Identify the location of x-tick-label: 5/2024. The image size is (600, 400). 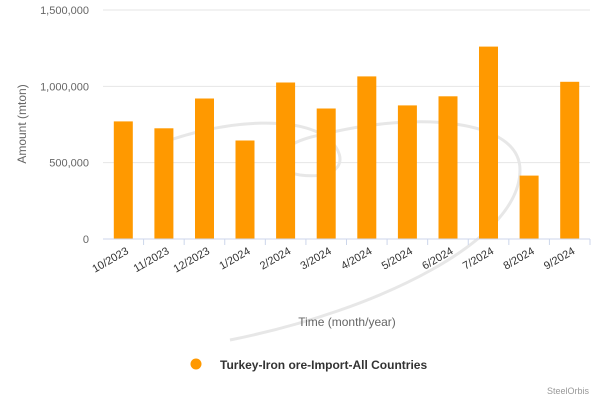
(397, 258).